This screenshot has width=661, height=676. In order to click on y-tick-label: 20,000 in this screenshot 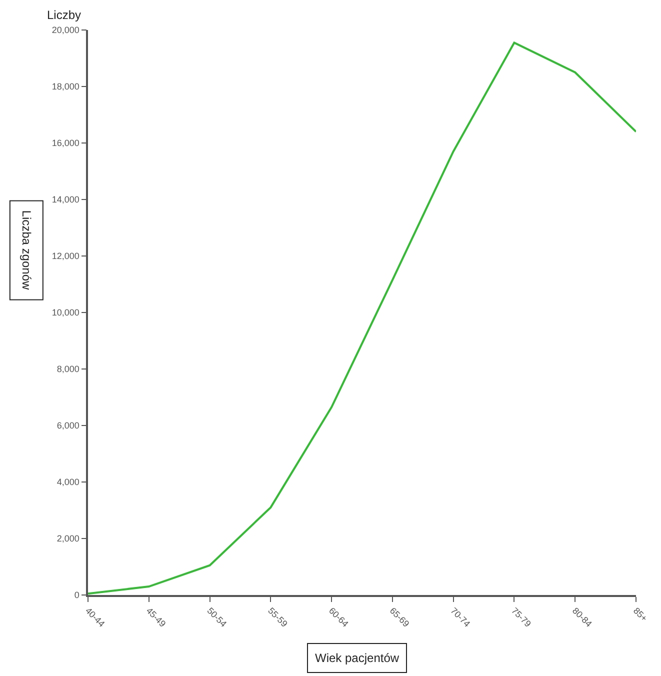, I will do `click(66, 30)`.